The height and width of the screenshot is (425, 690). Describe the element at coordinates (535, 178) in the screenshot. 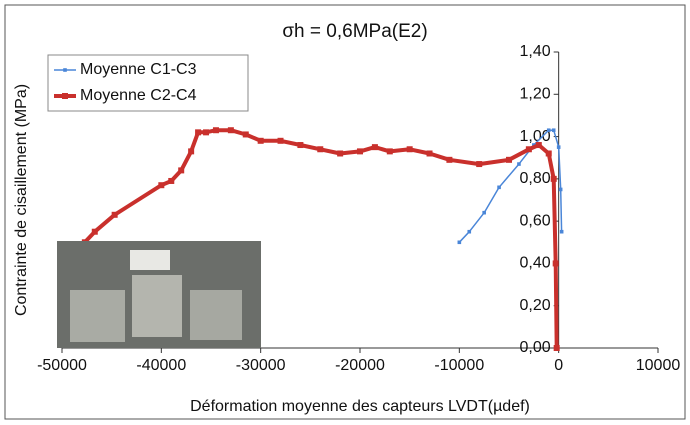

I see `y-tick-label: 0,80` at that location.